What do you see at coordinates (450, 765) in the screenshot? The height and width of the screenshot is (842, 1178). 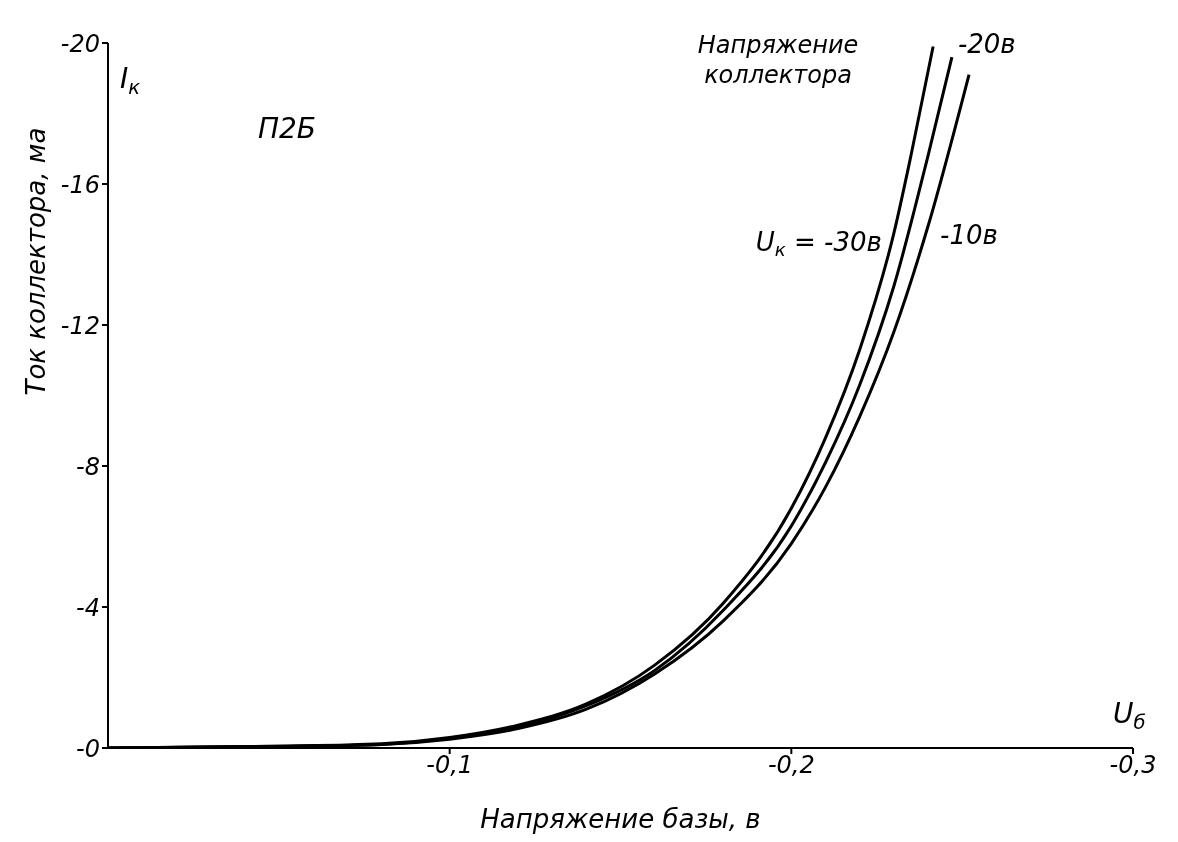 I see `x-tick-label: -0,1` at bounding box center [450, 765].